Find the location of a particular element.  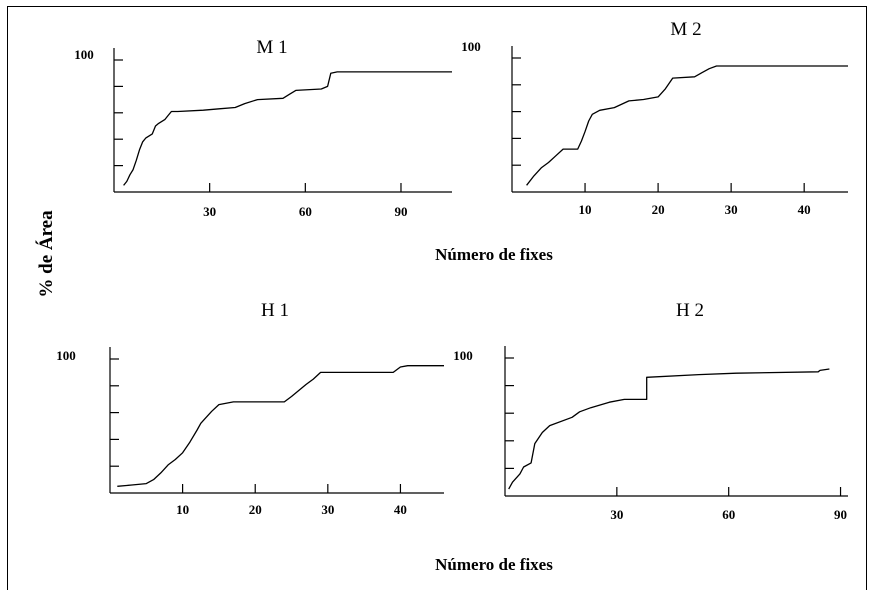

y-axis-label: % de Área is located at coordinates (46, 254).